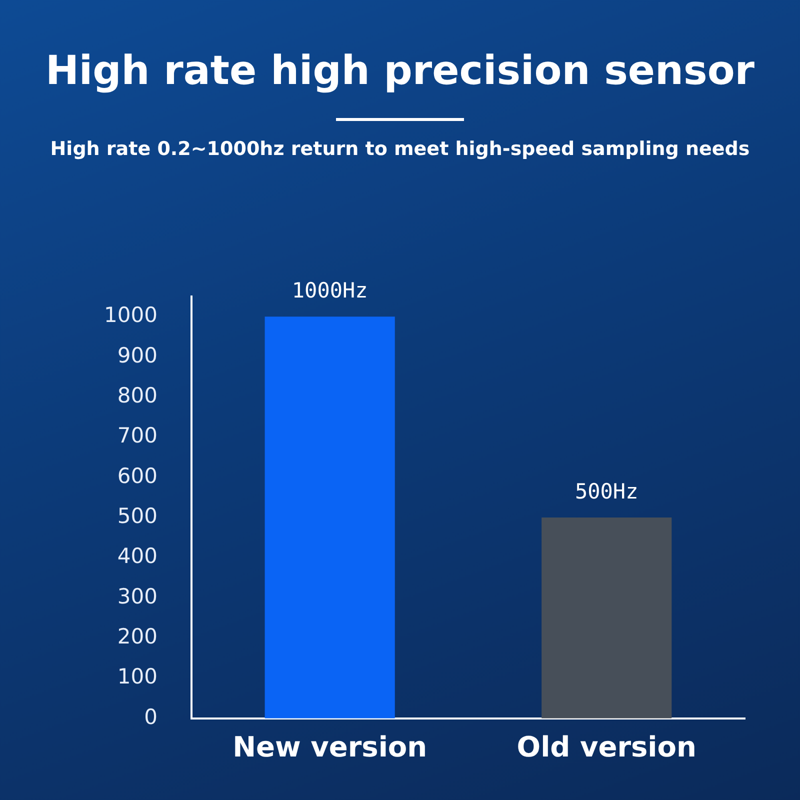 This screenshot has height=800, width=800. Describe the element at coordinates (400, 71) in the screenshot. I see `chart-title: High rate high precision sensor` at that location.